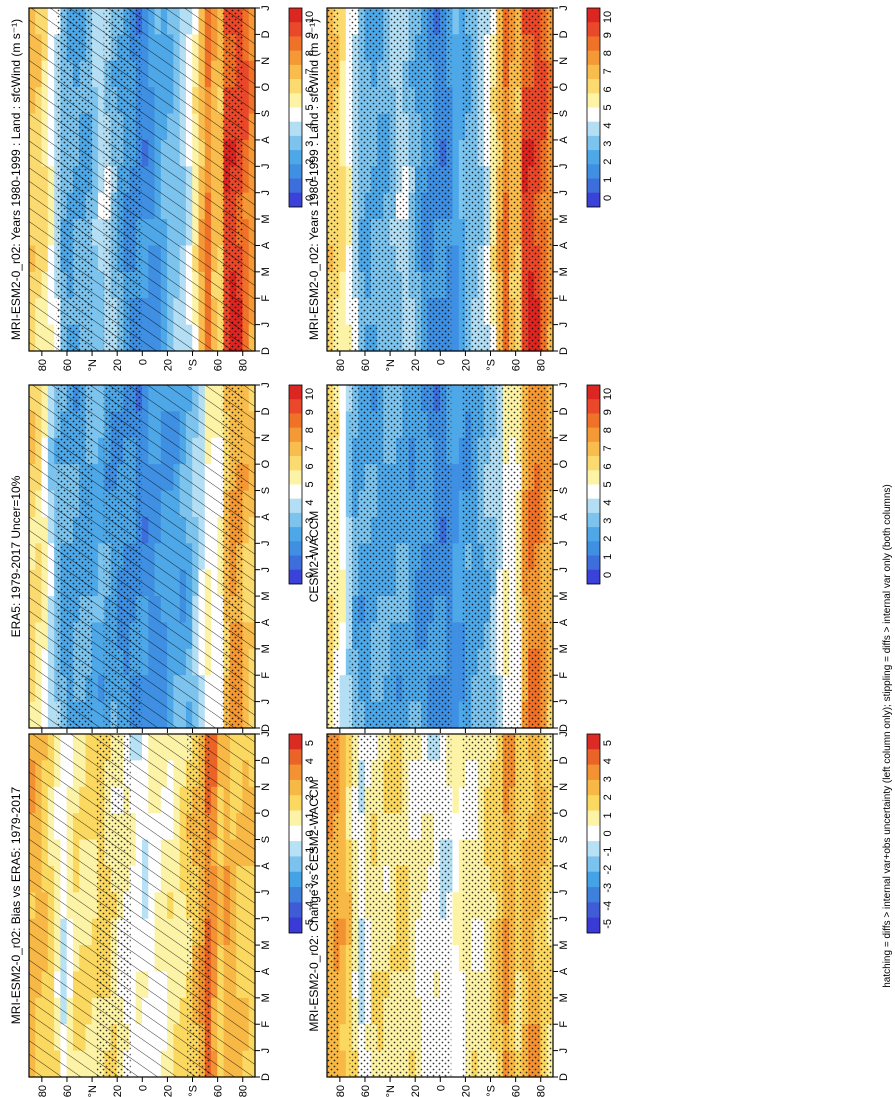 The width and height of the screenshot is (895, 1097). Describe the element at coordinates (608, 906) in the screenshot. I see `colorbar-label: -4` at that location.